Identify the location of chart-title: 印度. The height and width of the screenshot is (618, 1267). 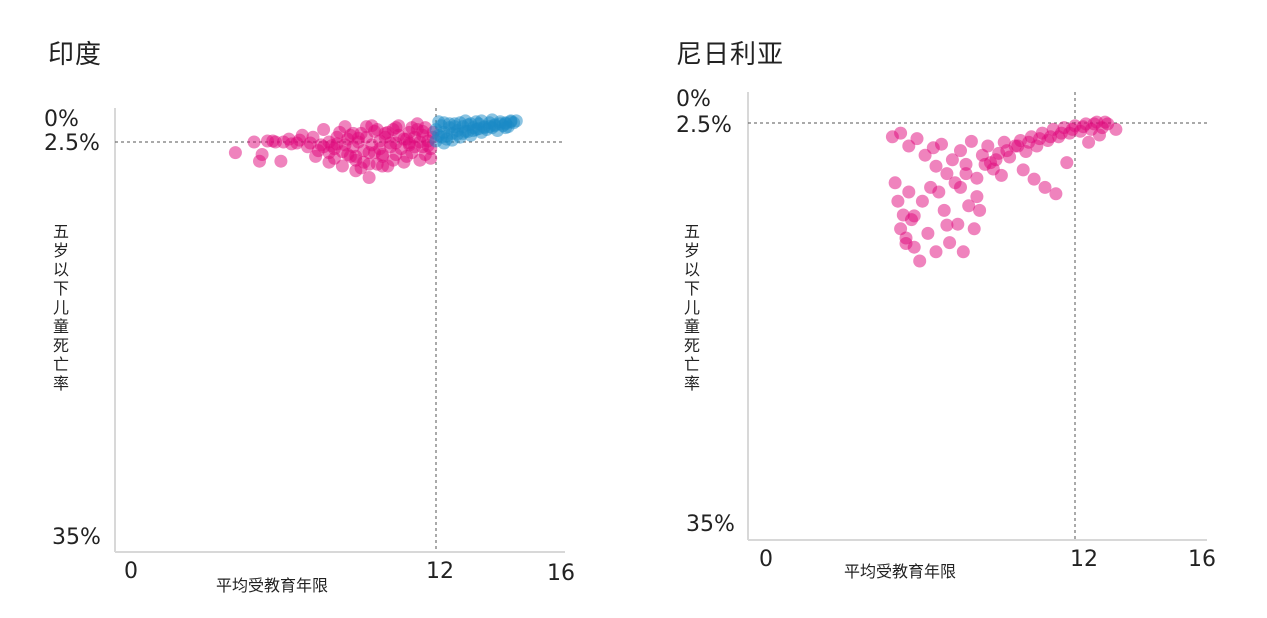
(75, 55).